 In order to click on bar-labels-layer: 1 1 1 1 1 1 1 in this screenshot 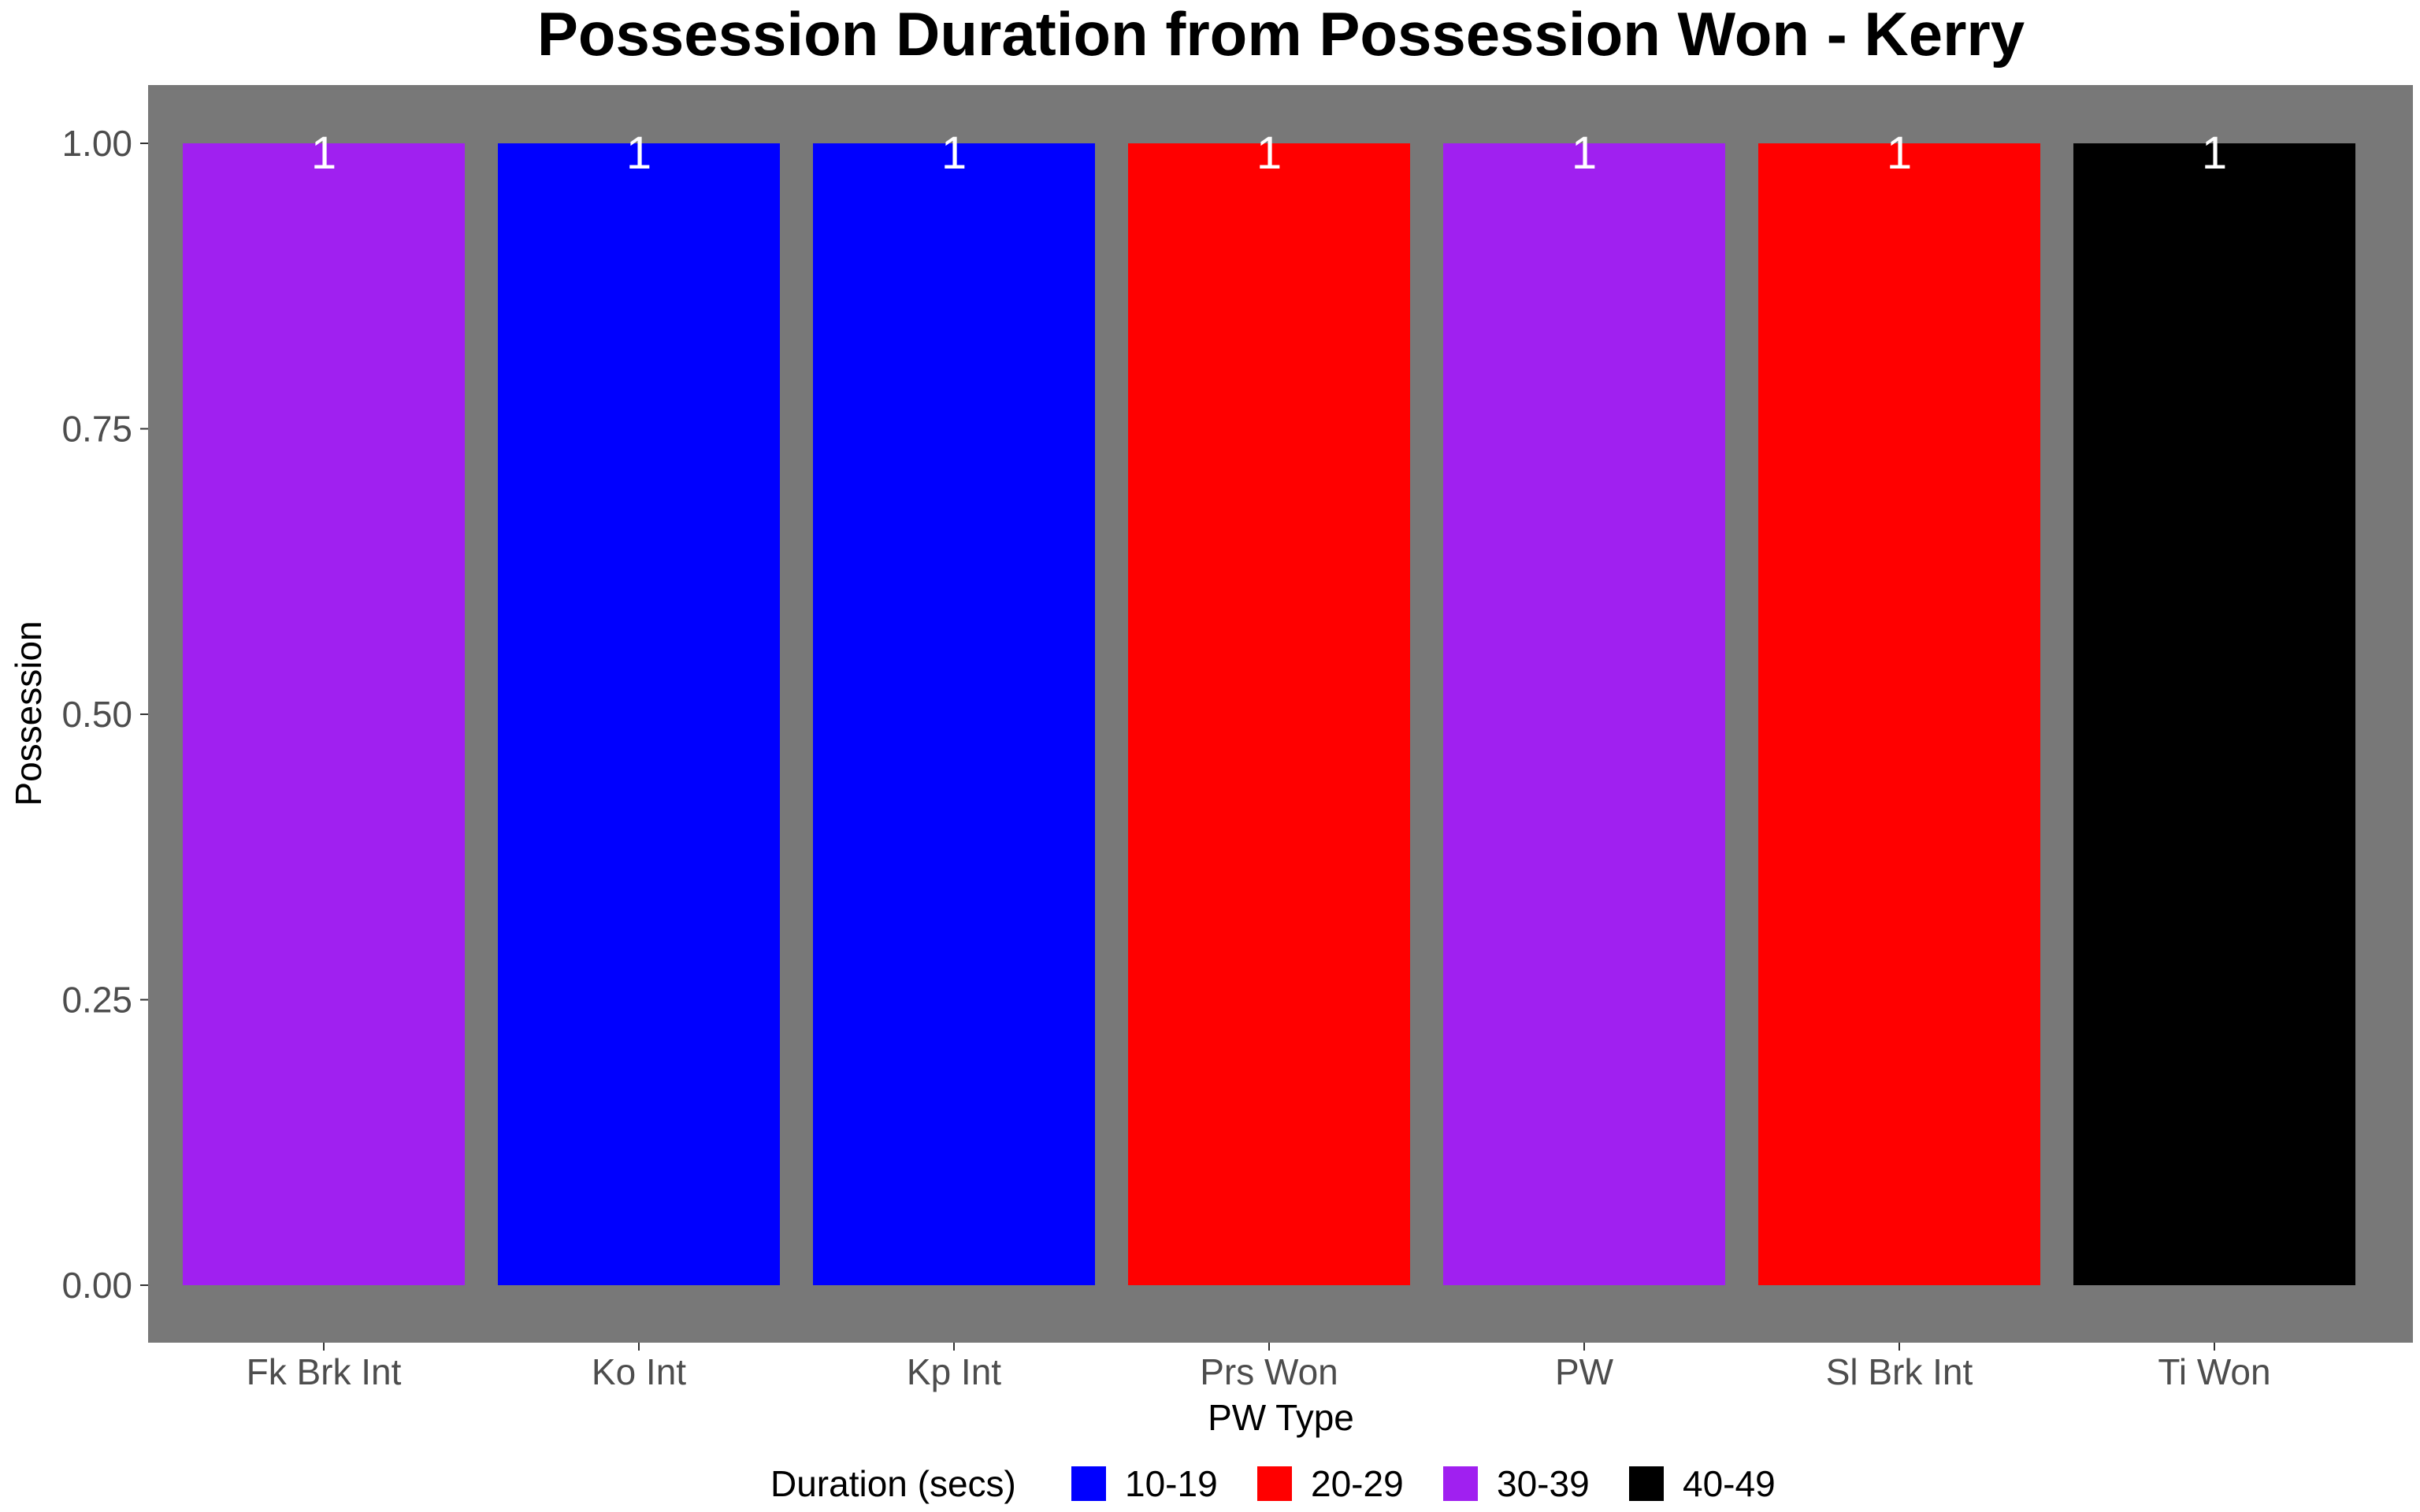, I will do `click(1269, 153)`.